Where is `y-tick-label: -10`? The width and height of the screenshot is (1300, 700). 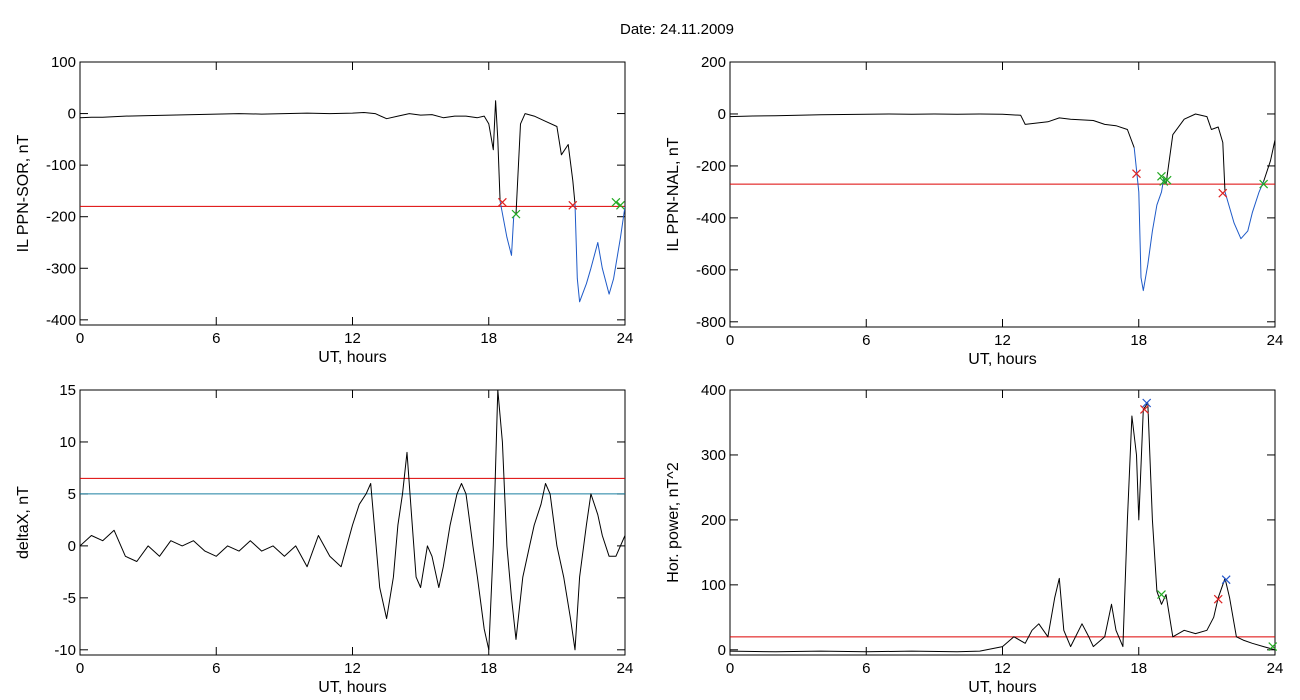 y-tick-label: -10 is located at coordinates (65, 650).